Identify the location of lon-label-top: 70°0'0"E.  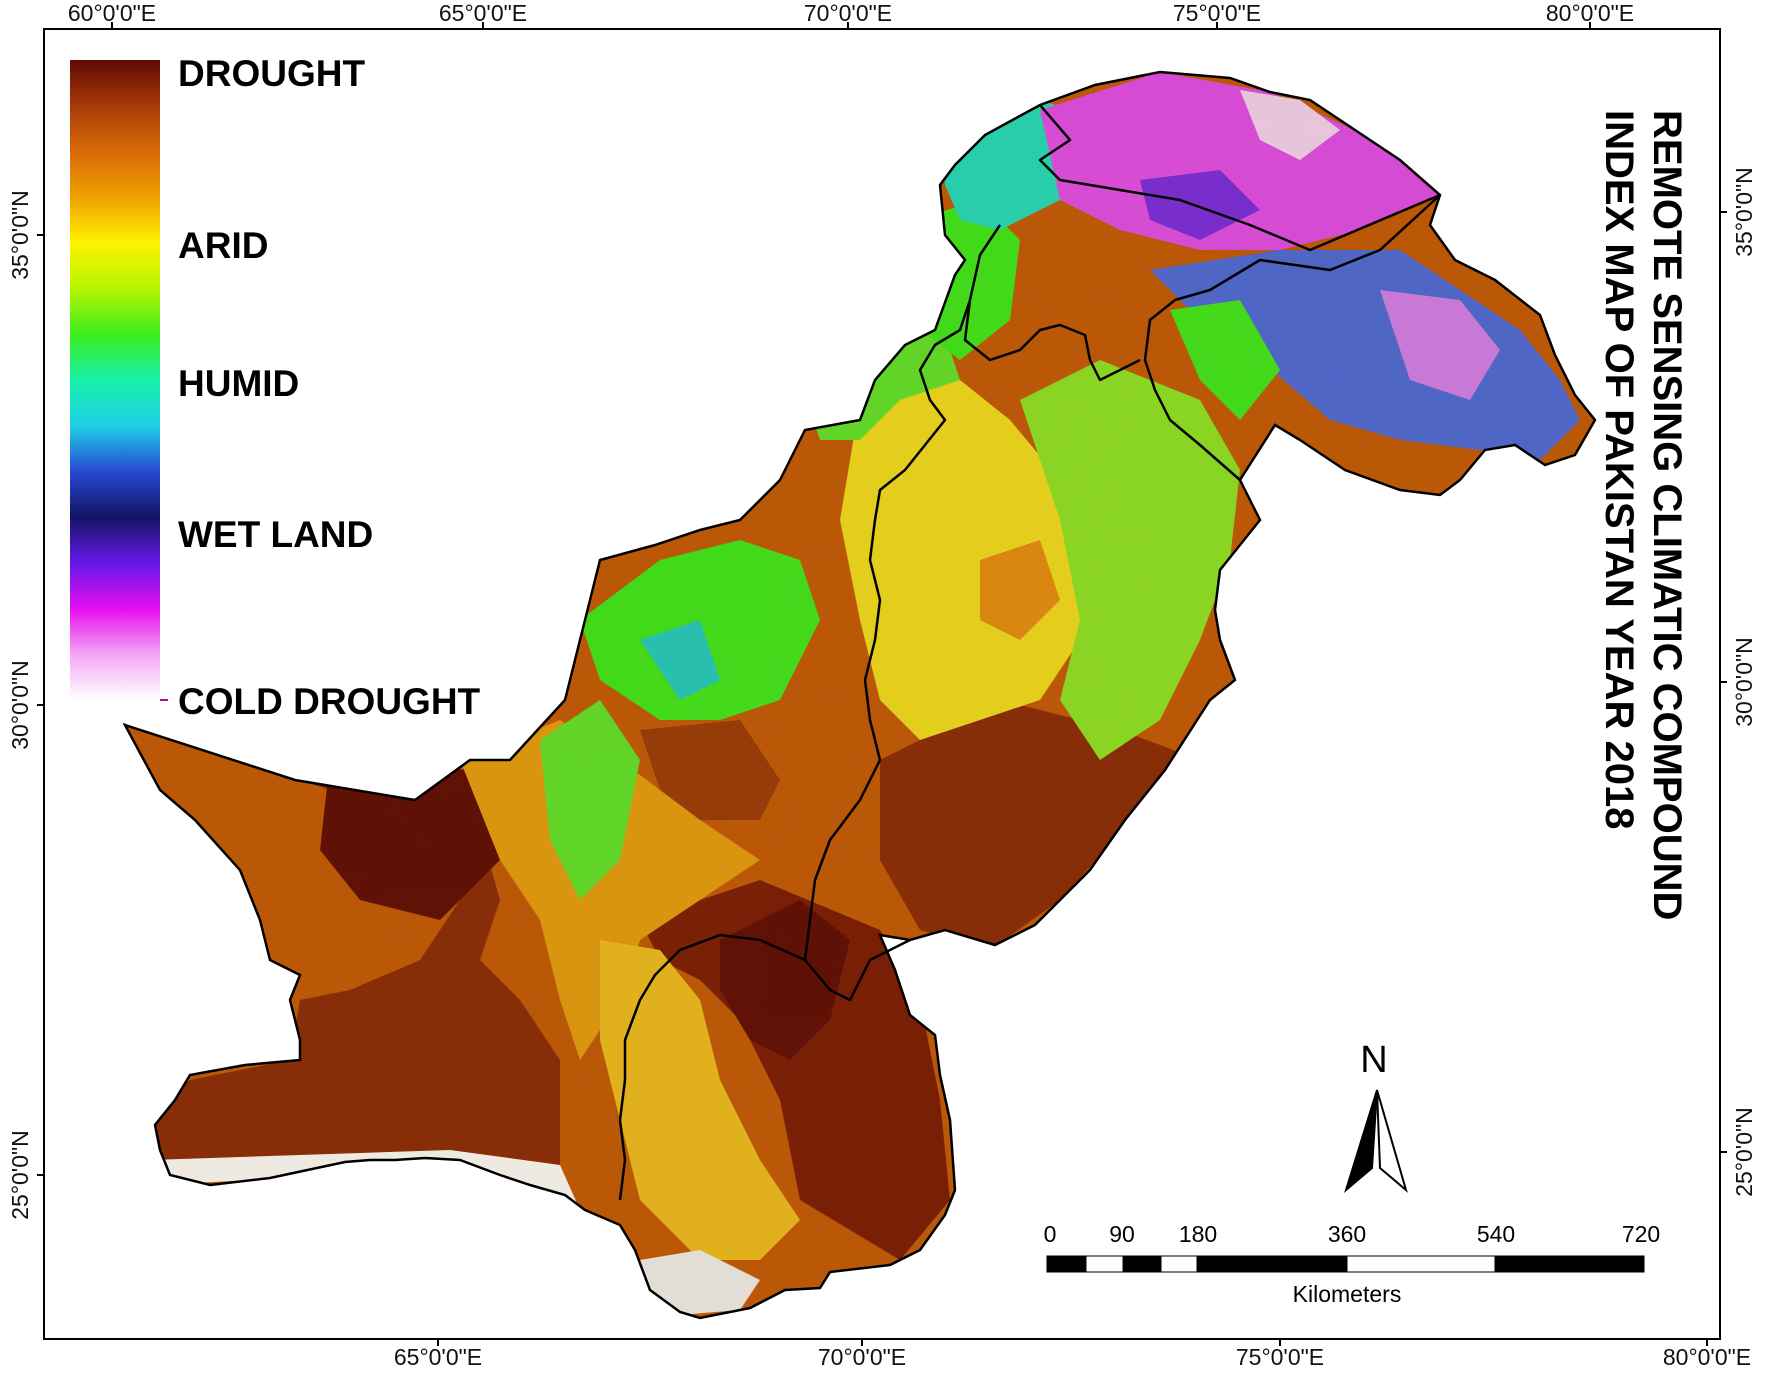
(848, 13).